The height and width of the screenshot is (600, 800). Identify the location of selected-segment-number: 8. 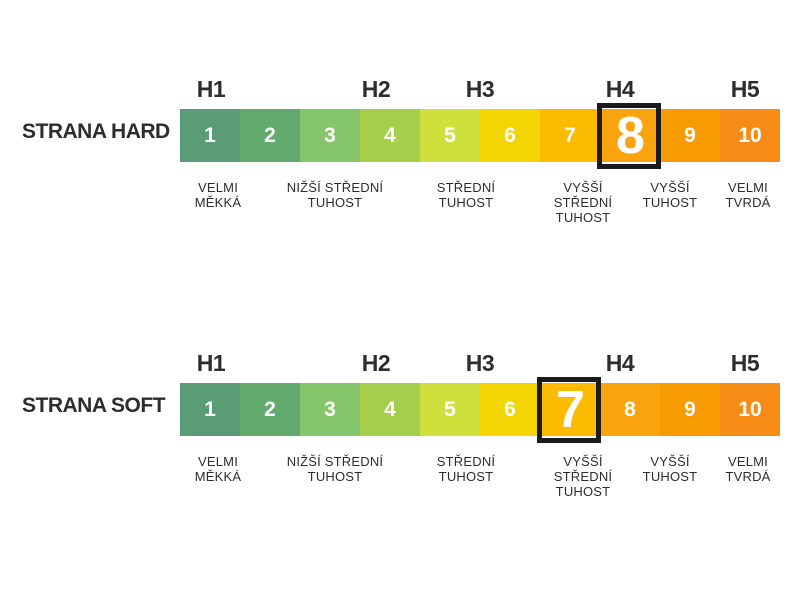
(630, 135).